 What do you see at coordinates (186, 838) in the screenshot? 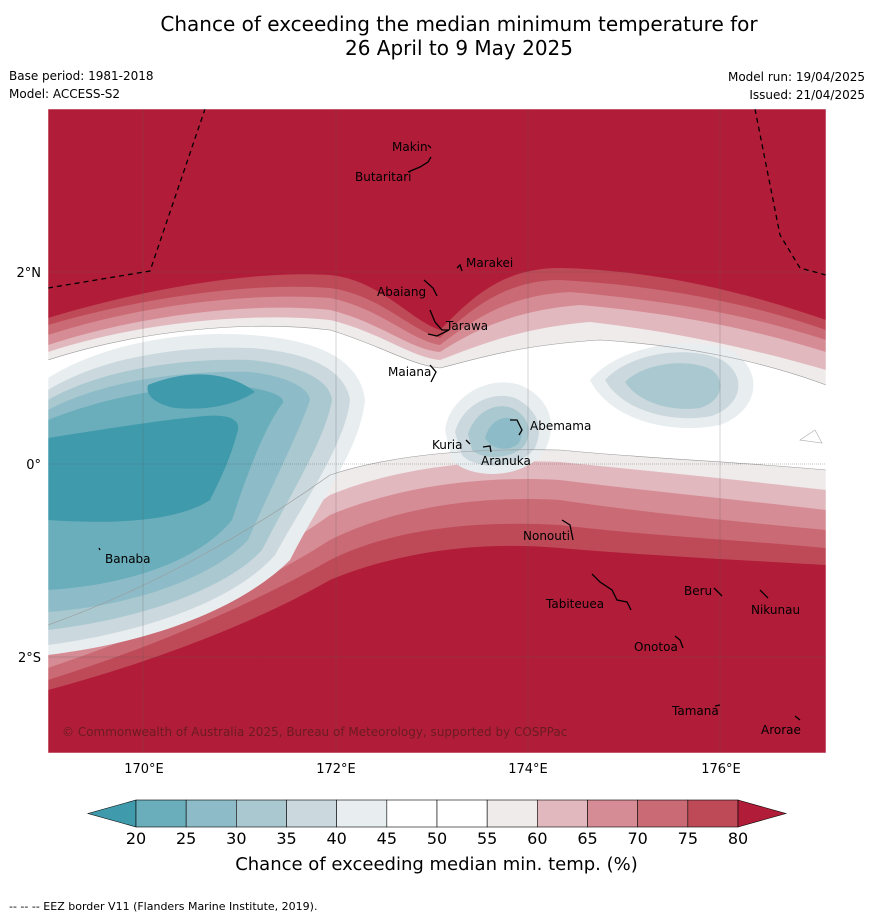
I see `colorbar-tick-label: 25` at bounding box center [186, 838].